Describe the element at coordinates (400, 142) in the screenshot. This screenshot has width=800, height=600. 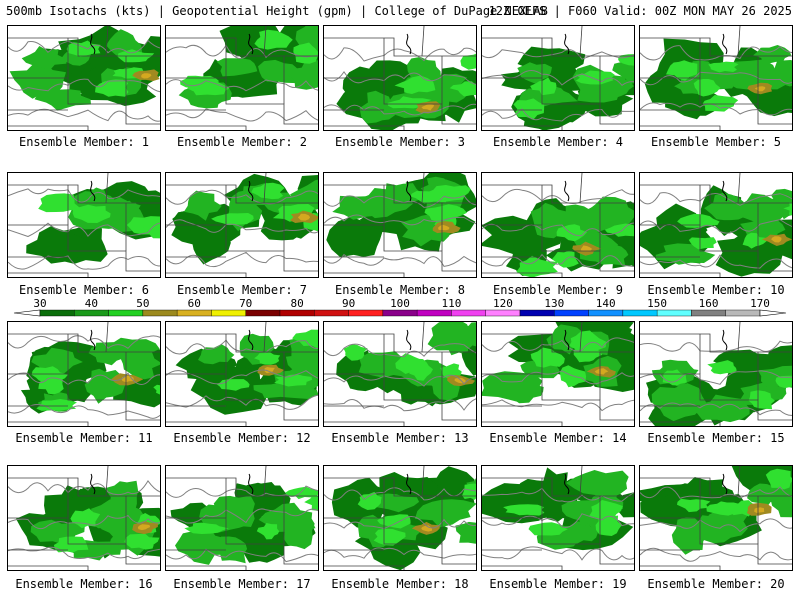
I see `ensemble-member-label: Ensemble Member: 3` at that location.